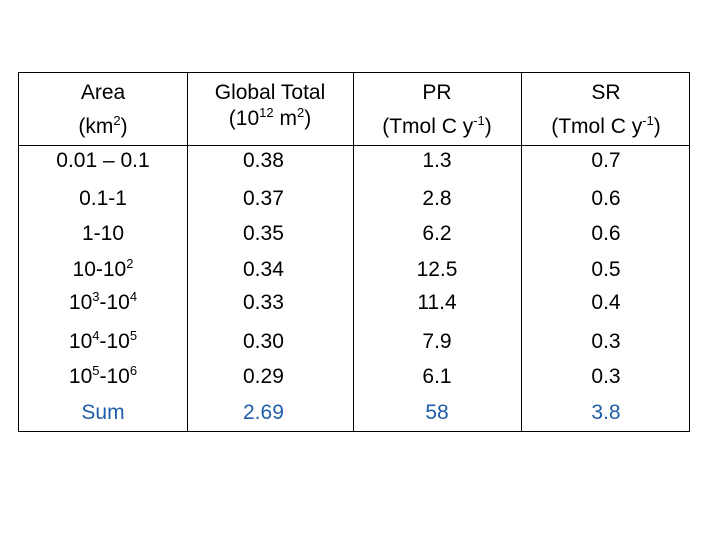 This screenshot has width=720, height=540. What do you see at coordinates (263, 160) in the screenshot?
I see `global-total-cell: 0.38` at bounding box center [263, 160].